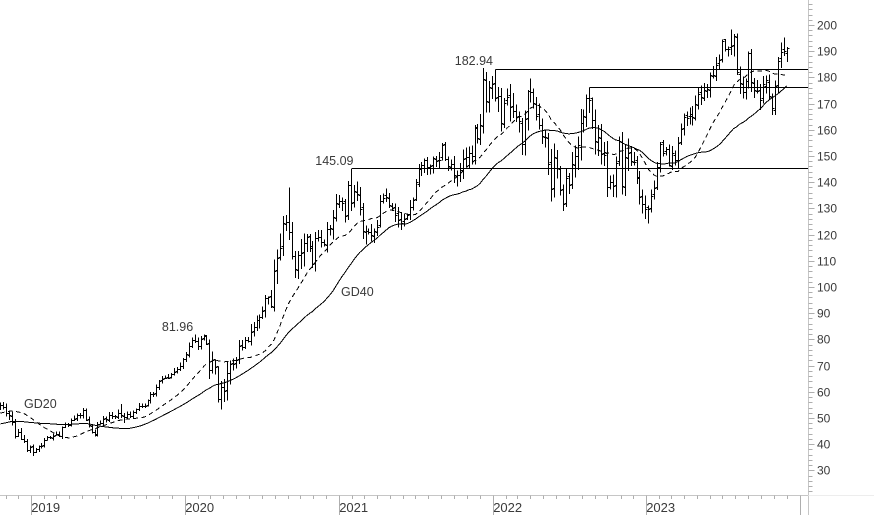  What do you see at coordinates (199, 507) in the screenshot?
I see `svg-text: 2020` at bounding box center [199, 507].